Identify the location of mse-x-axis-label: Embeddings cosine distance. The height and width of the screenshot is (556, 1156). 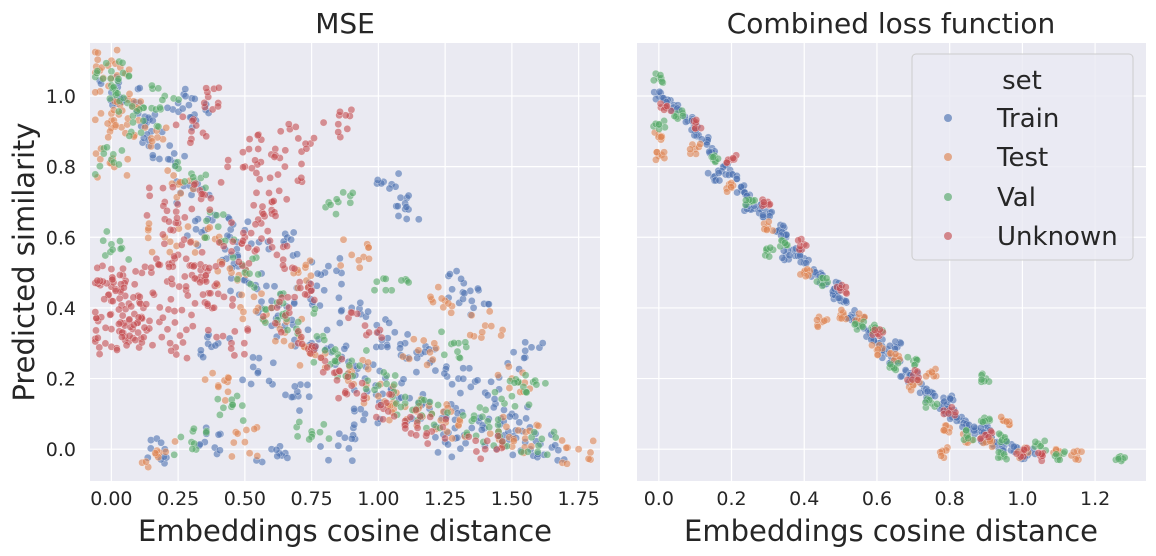
(345, 531).